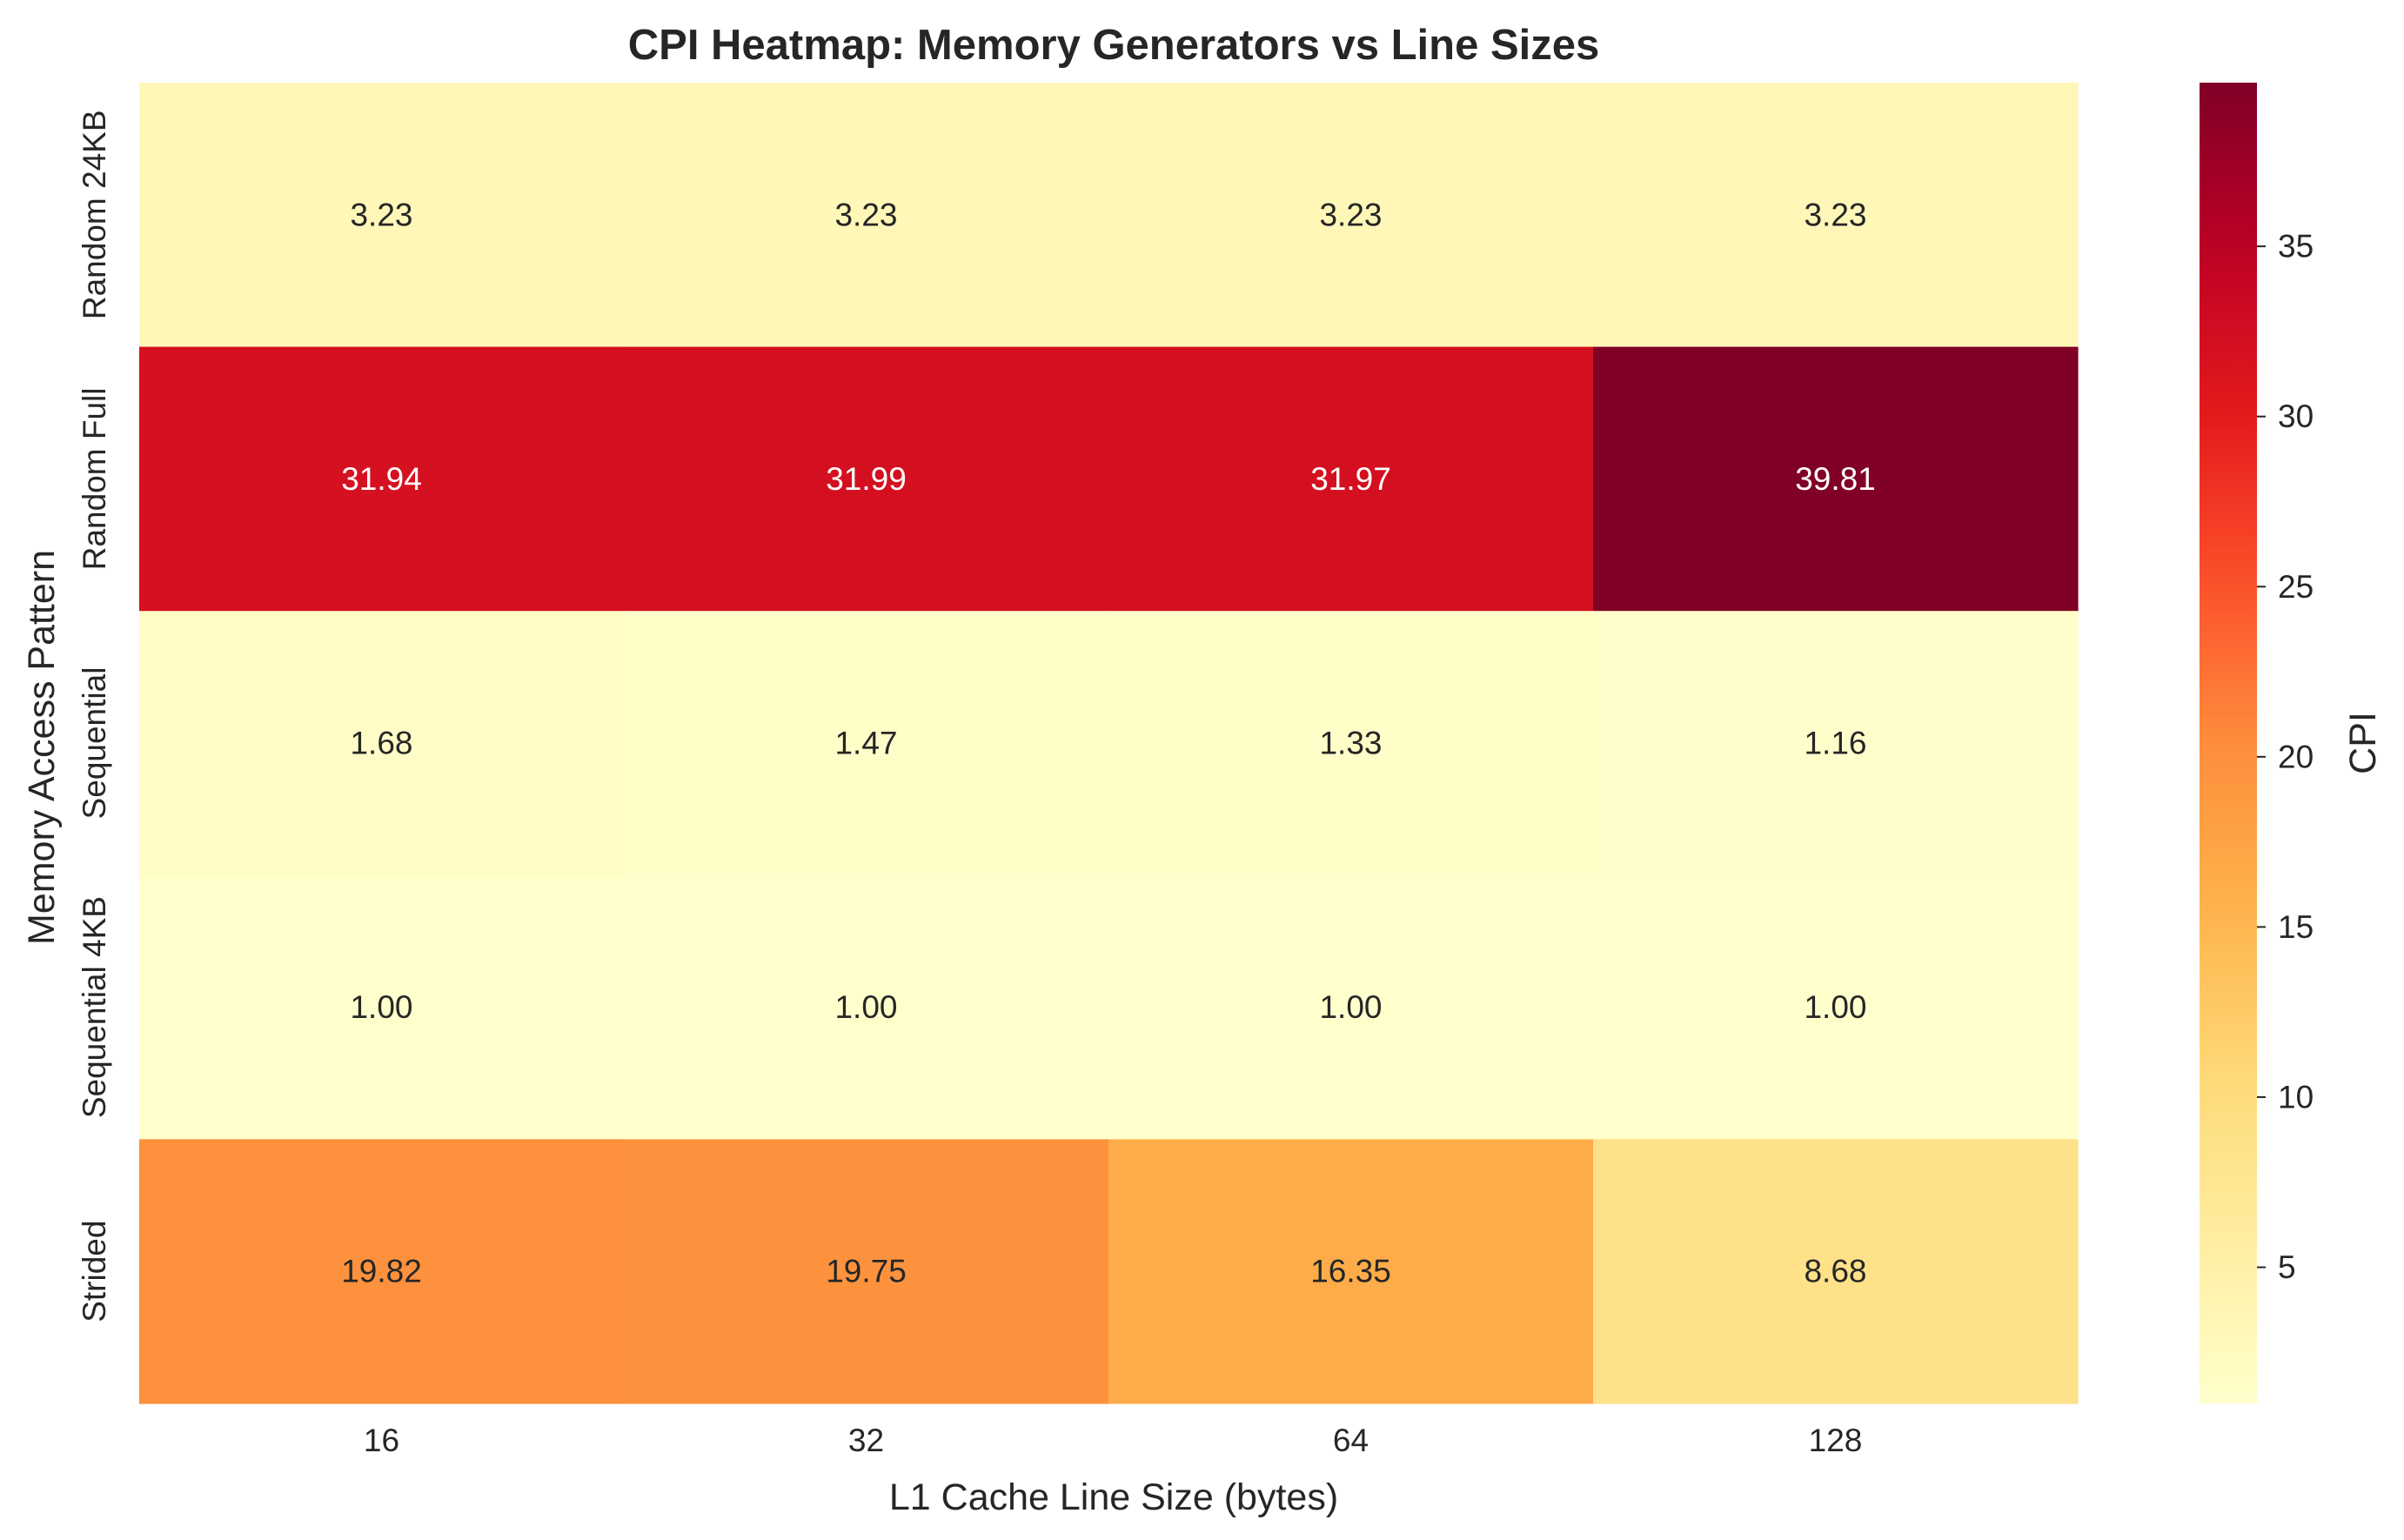 The image size is (2404, 1540). Describe the element at coordinates (95, 479) in the screenshot. I see `y-tick-label: Random Full` at that location.